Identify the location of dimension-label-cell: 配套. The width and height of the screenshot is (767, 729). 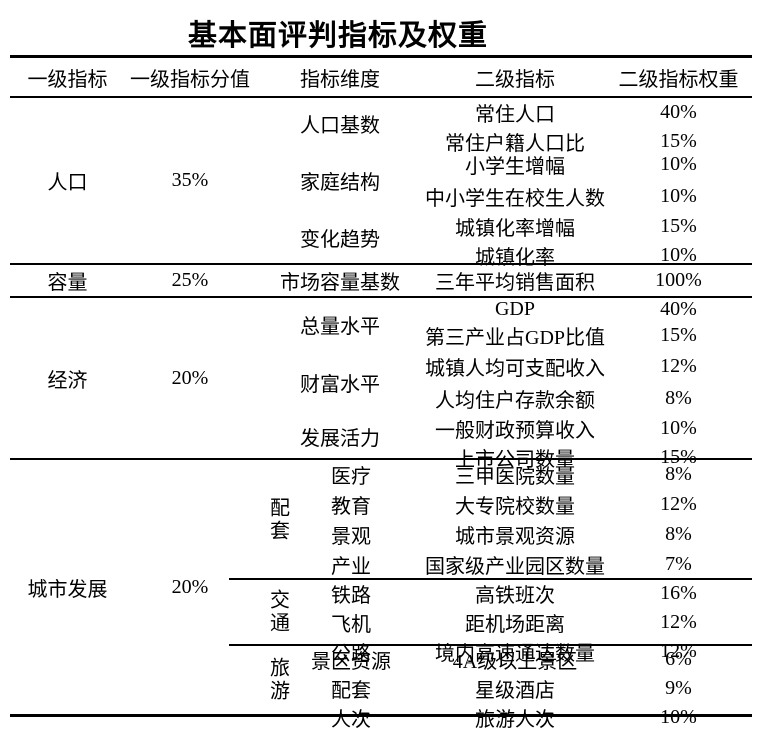
(351, 691).